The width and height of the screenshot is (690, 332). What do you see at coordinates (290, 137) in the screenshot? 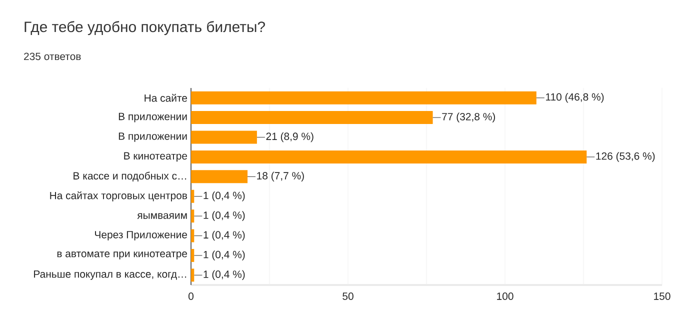
I see `data-label: 21 (8,9 %)` at bounding box center [290, 137].